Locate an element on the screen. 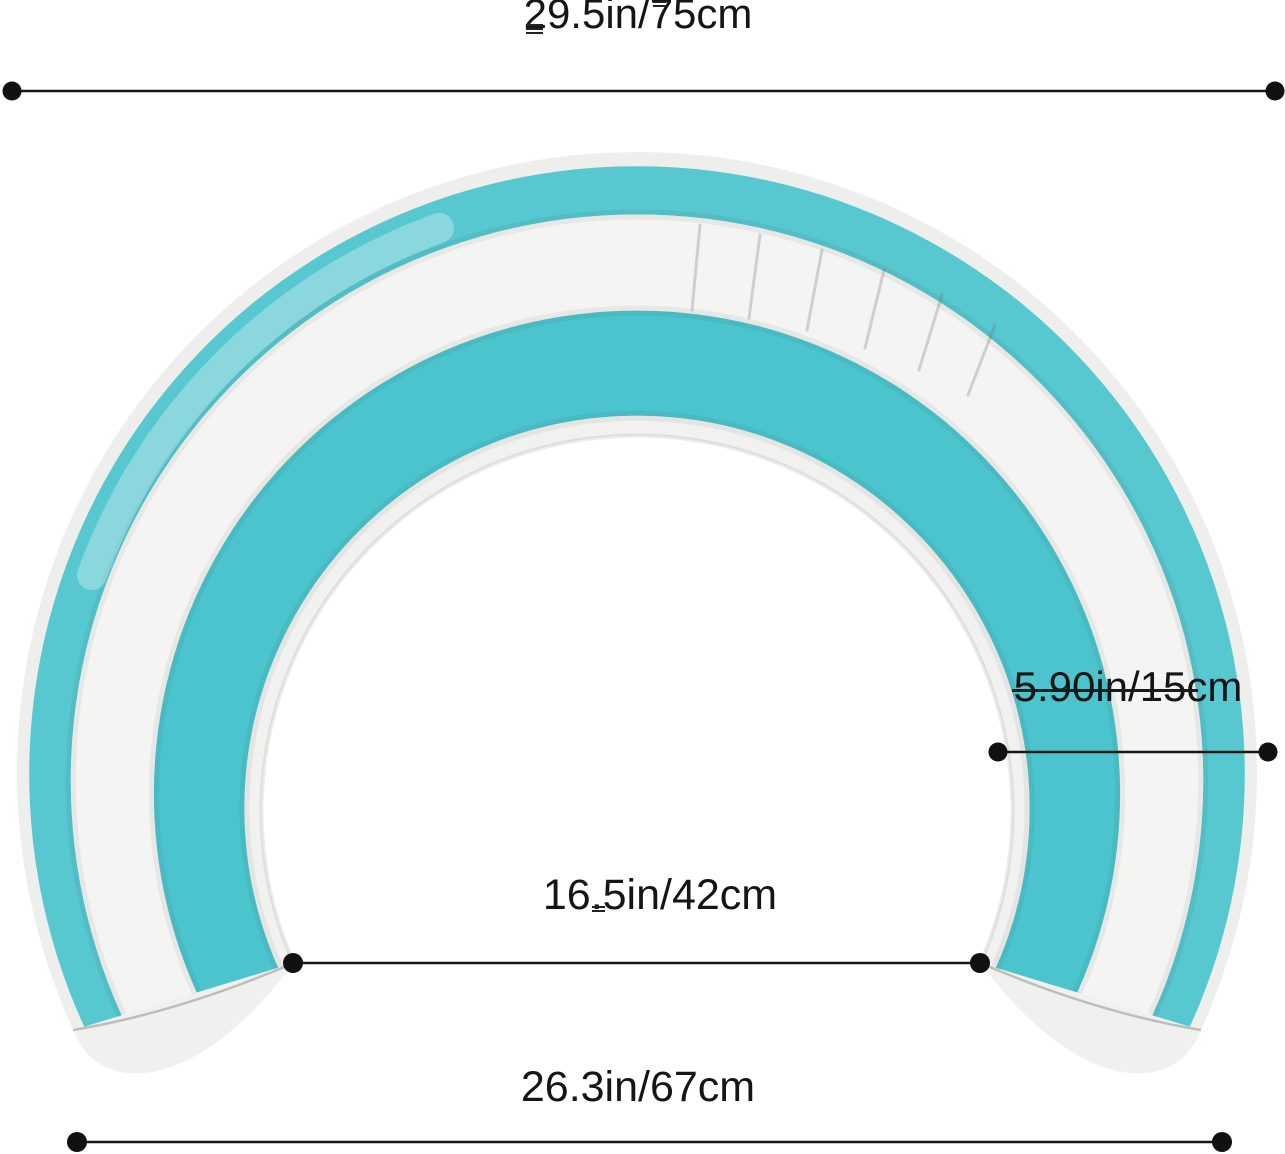 The height and width of the screenshot is (1154, 1285). tube-highlight is located at coordinates (265, 401).